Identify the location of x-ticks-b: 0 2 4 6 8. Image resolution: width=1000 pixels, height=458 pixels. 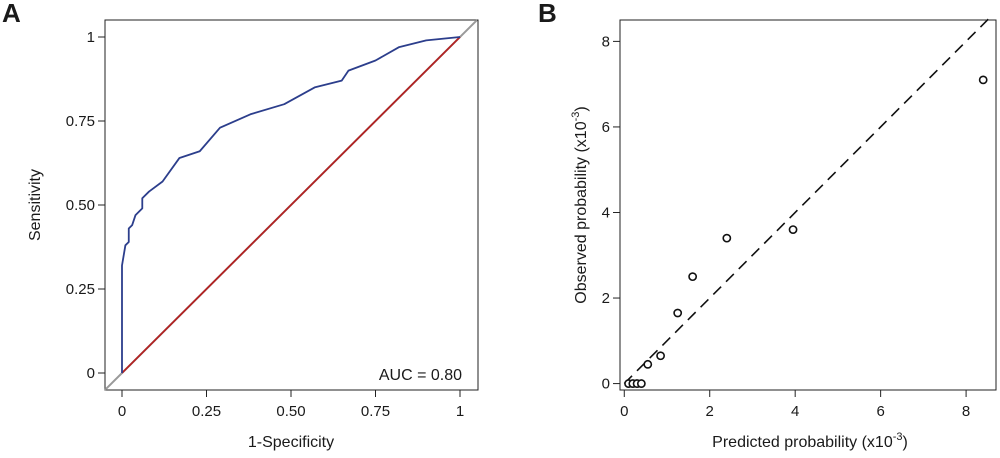
(795, 405).